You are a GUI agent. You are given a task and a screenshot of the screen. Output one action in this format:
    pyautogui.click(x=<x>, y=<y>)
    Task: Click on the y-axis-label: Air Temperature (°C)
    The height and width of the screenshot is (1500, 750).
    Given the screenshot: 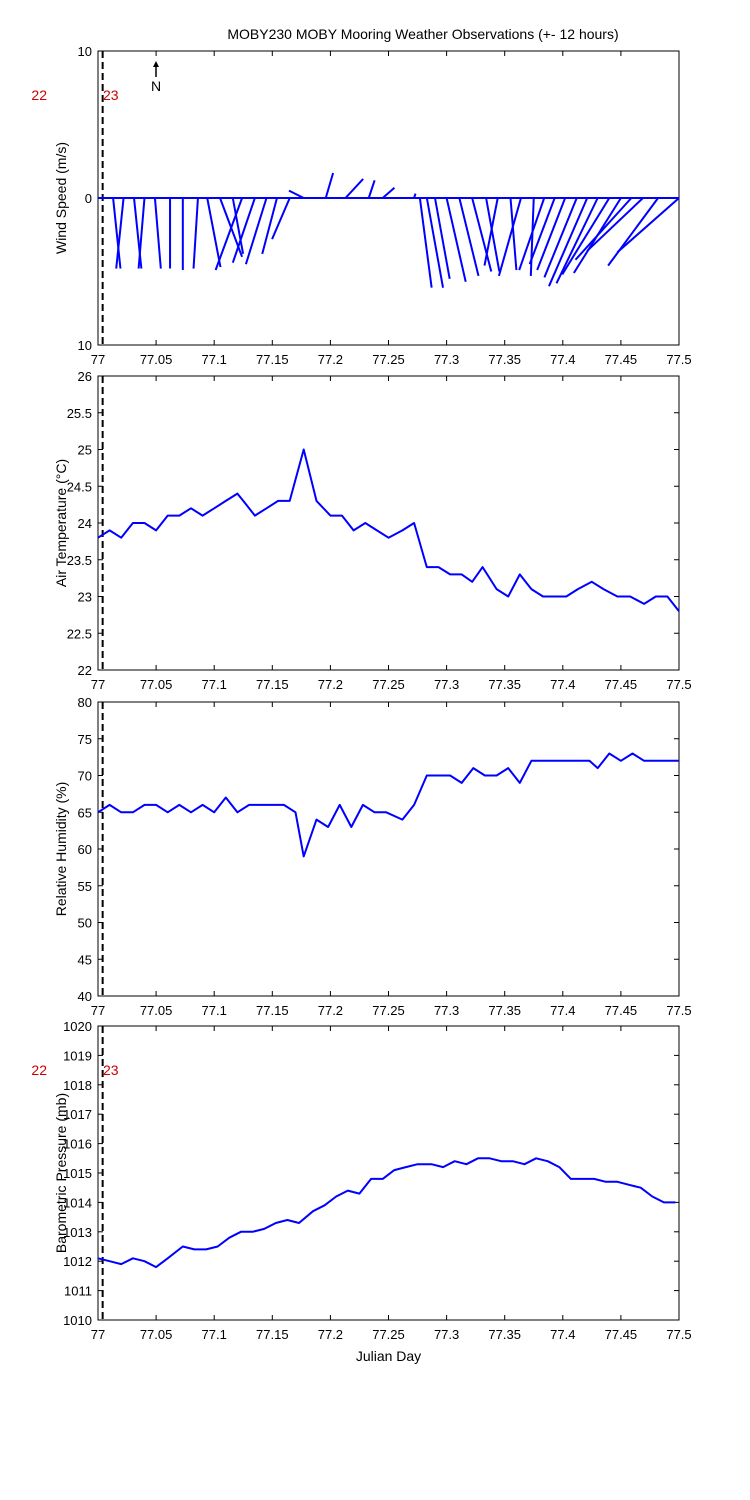 What is the action you would take?
    pyautogui.click(x=61, y=523)
    